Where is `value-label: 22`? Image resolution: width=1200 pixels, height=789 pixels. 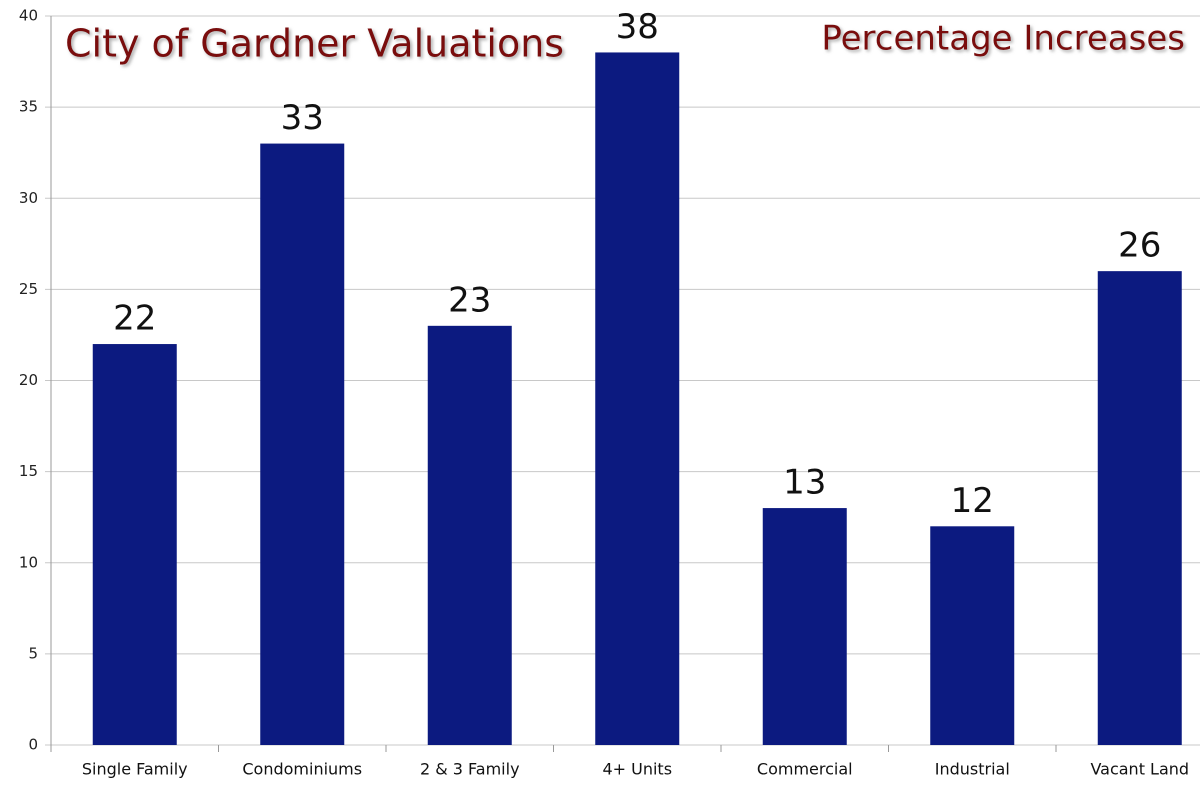 value-label: 22 is located at coordinates (134, 319).